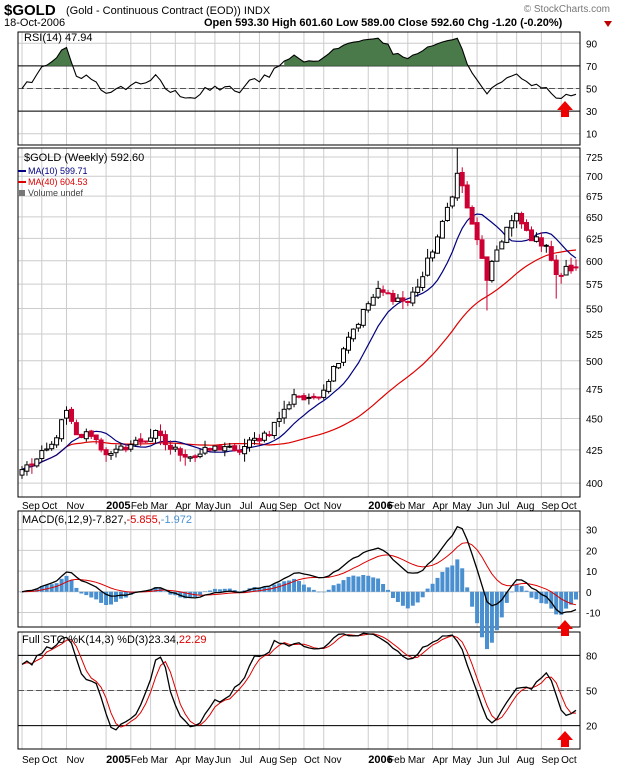 This screenshot has height=770, width=620. Describe the element at coordinates (594, 335) in the screenshot. I see `price-tick-label: 525` at that location.